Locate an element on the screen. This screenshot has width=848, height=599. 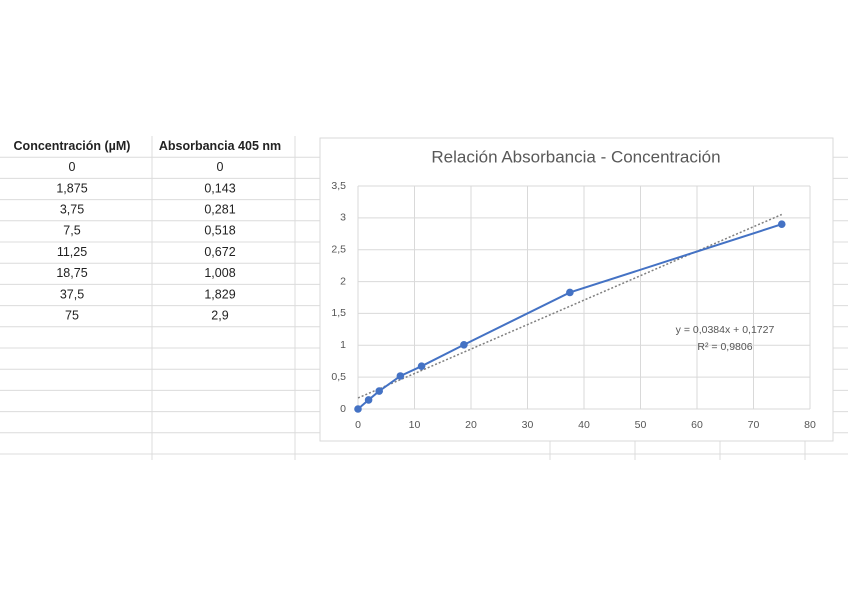
y-tick-label: 2,5 is located at coordinates (338, 249).